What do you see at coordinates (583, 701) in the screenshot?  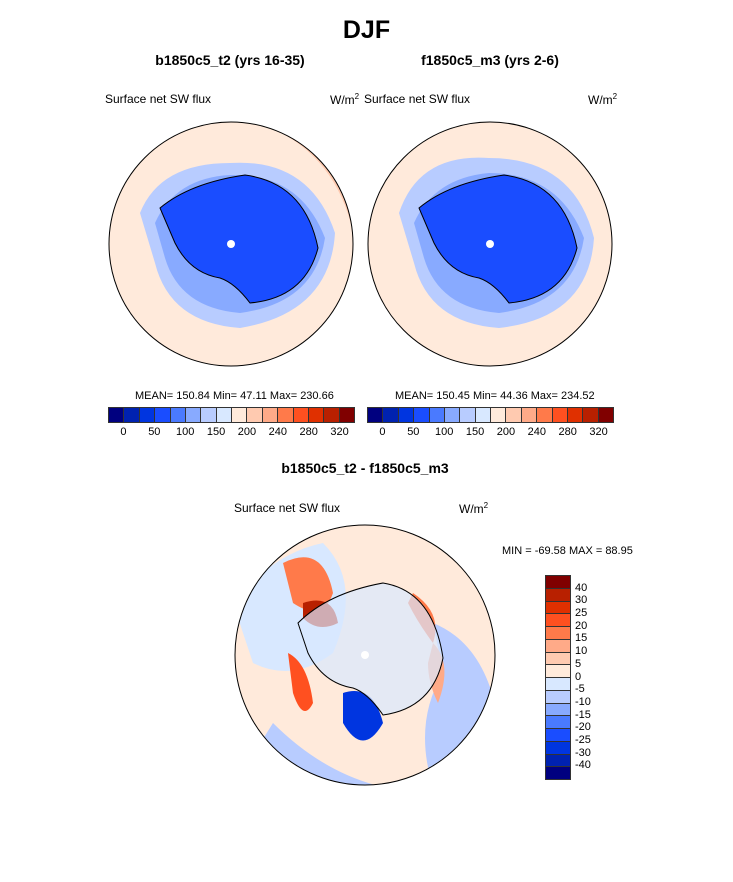 I see `colorbar-tick-label: -10` at bounding box center [583, 701].